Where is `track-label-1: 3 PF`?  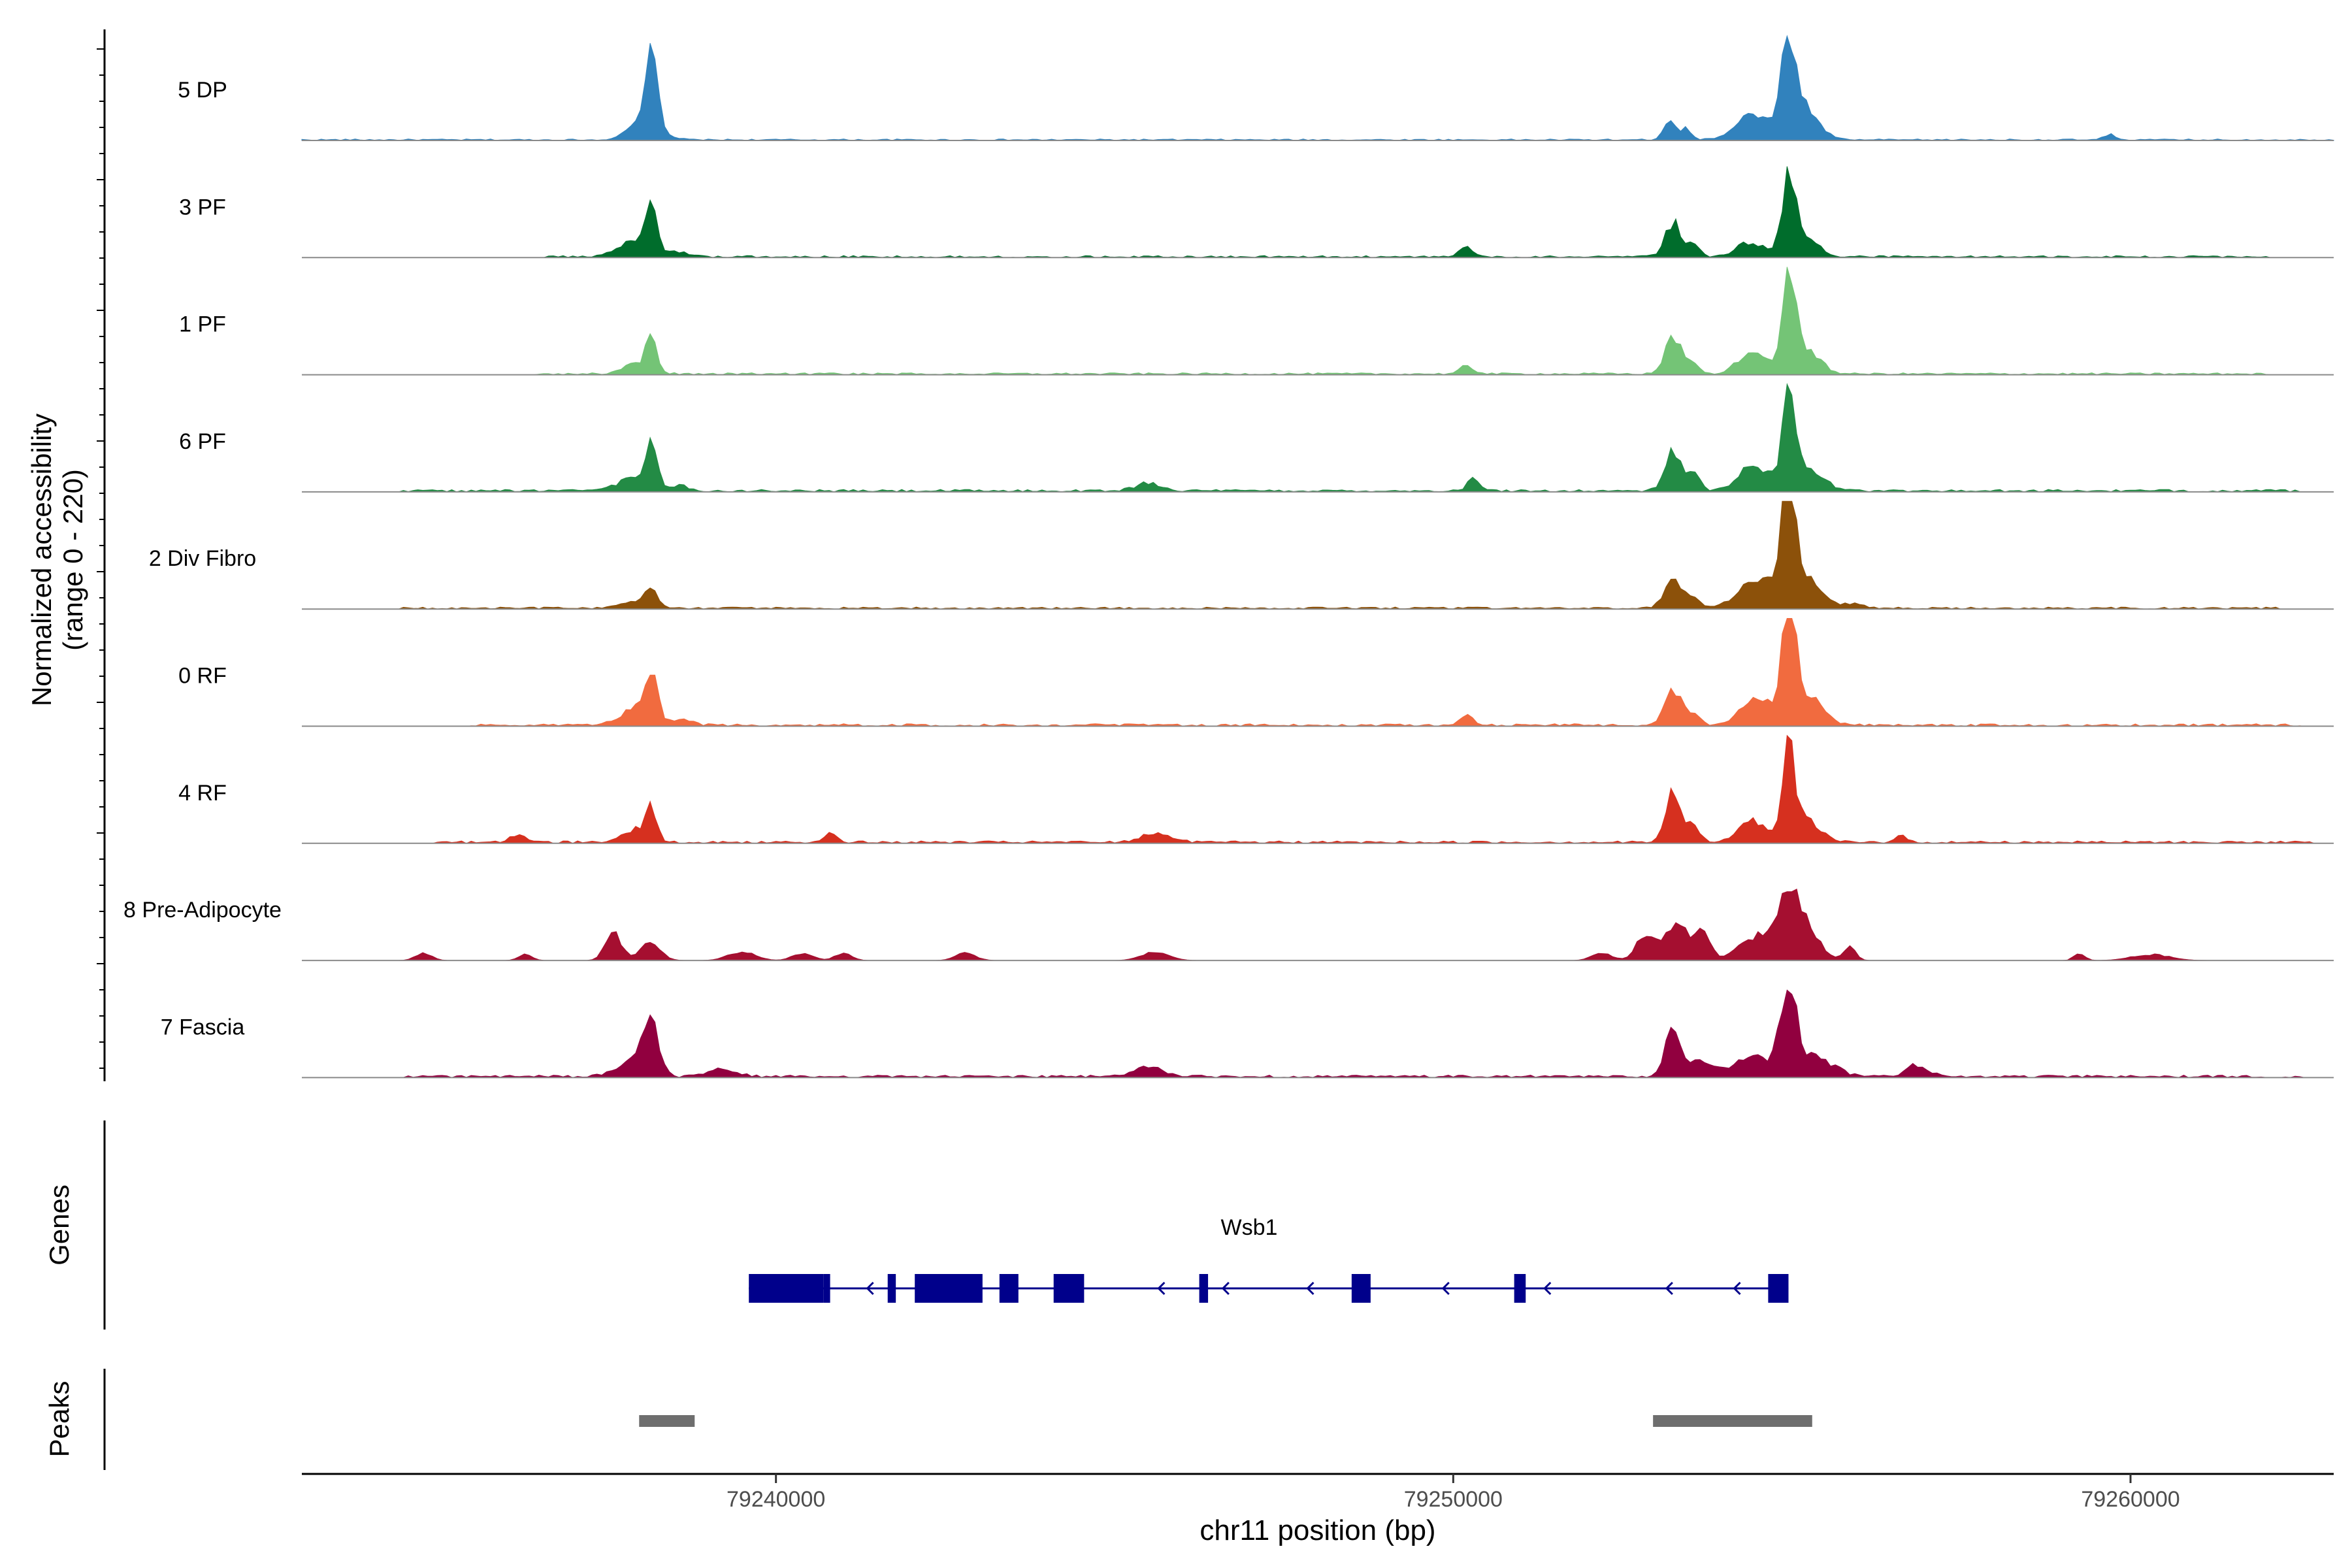
track-label-1: 3 PF is located at coordinates (202, 207).